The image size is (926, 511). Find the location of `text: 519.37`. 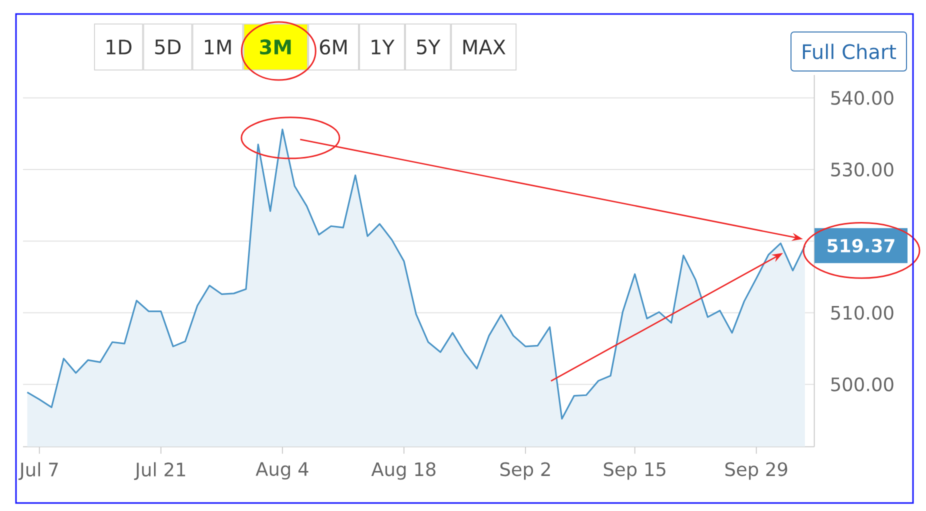

text: 519.37 is located at coordinates (861, 245).